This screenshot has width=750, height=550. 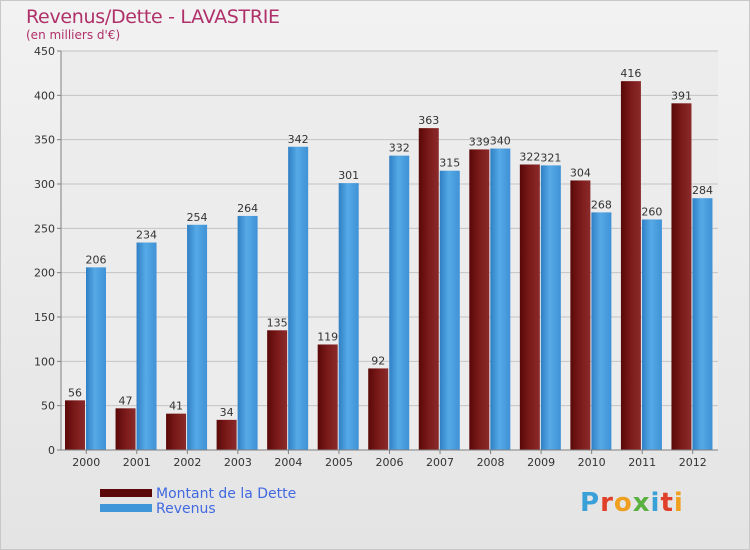 What do you see at coordinates (378, 360) in the screenshot?
I see `debt-value-label: 92` at bounding box center [378, 360].